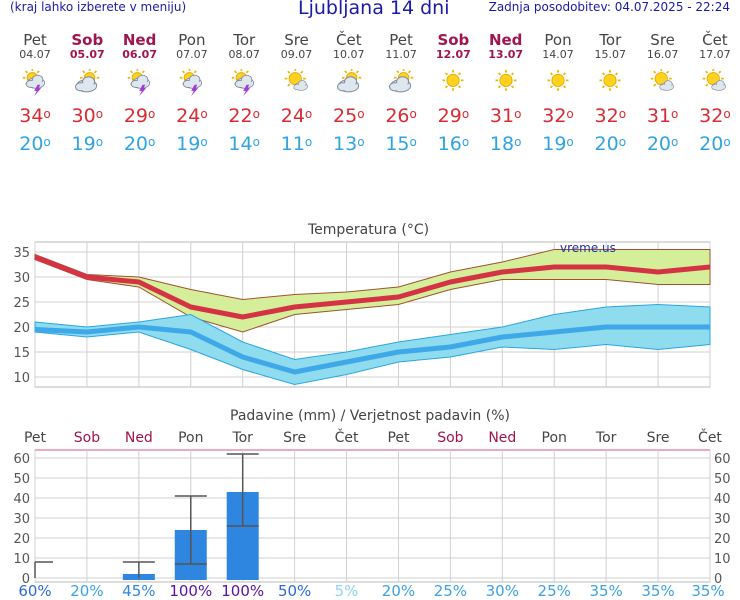 This screenshot has height=600, width=740. I want to click on max-temp: 32o, so click(714, 116).